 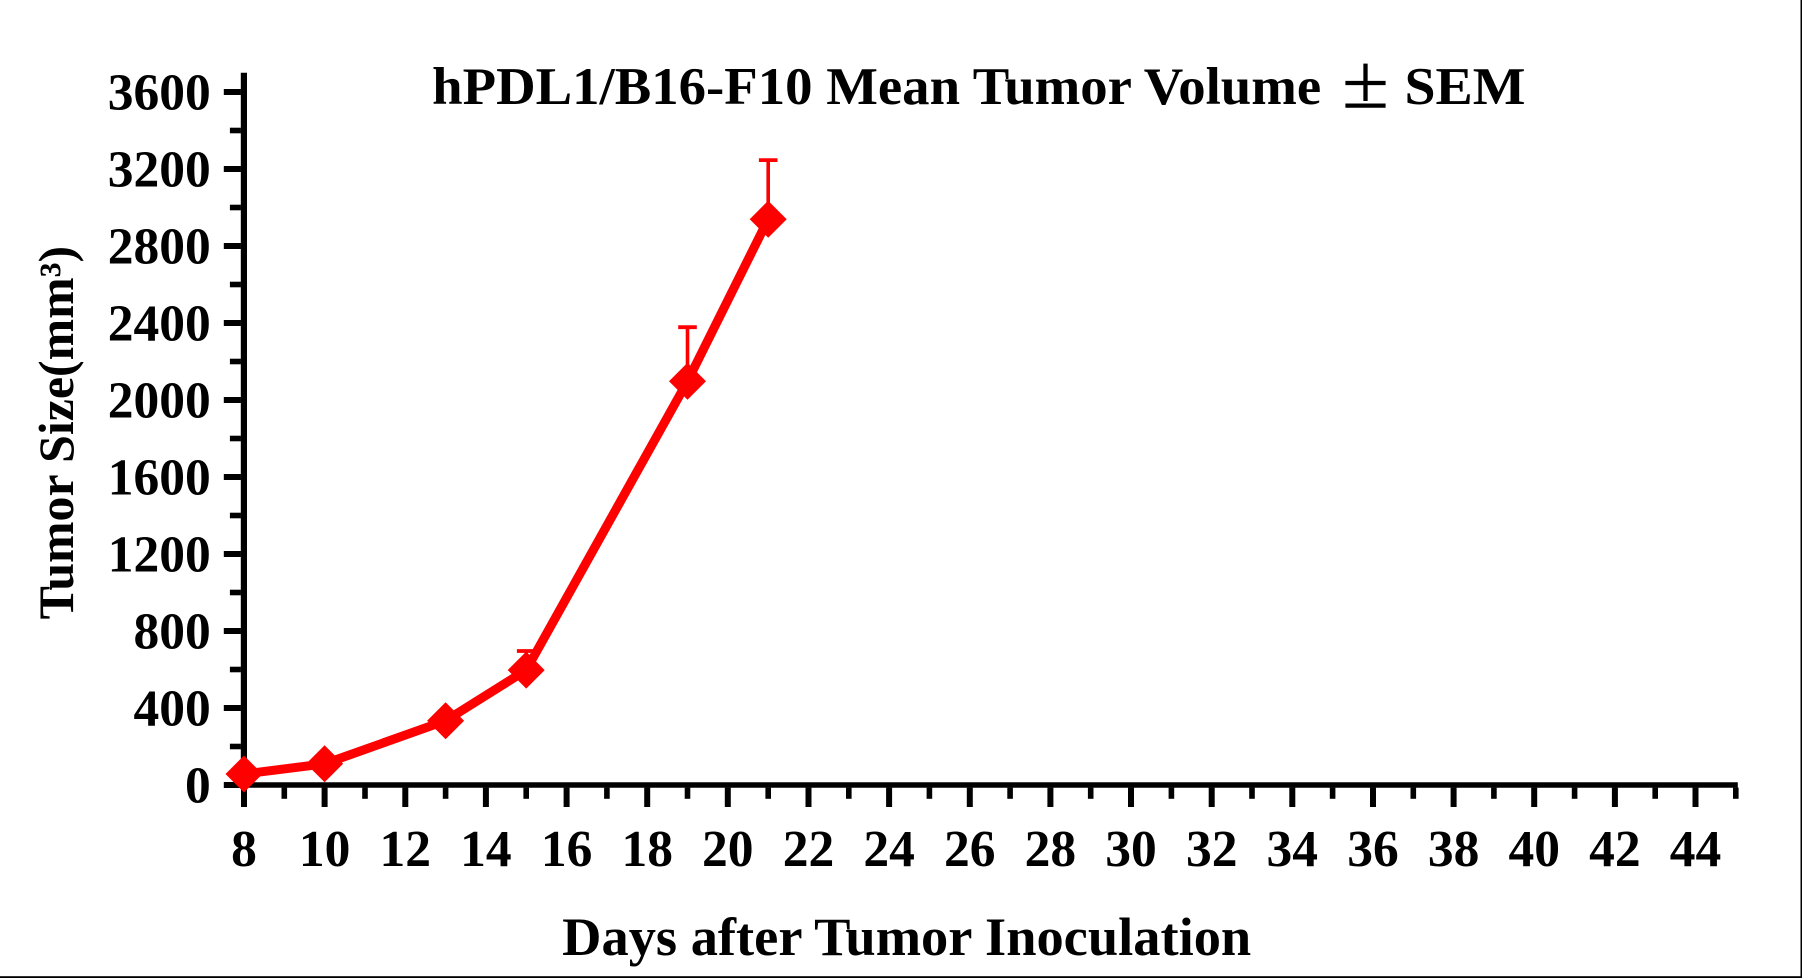 What do you see at coordinates (198, 785) in the screenshot?
I see `svg-text: 0` at bounding box center [198, 785].